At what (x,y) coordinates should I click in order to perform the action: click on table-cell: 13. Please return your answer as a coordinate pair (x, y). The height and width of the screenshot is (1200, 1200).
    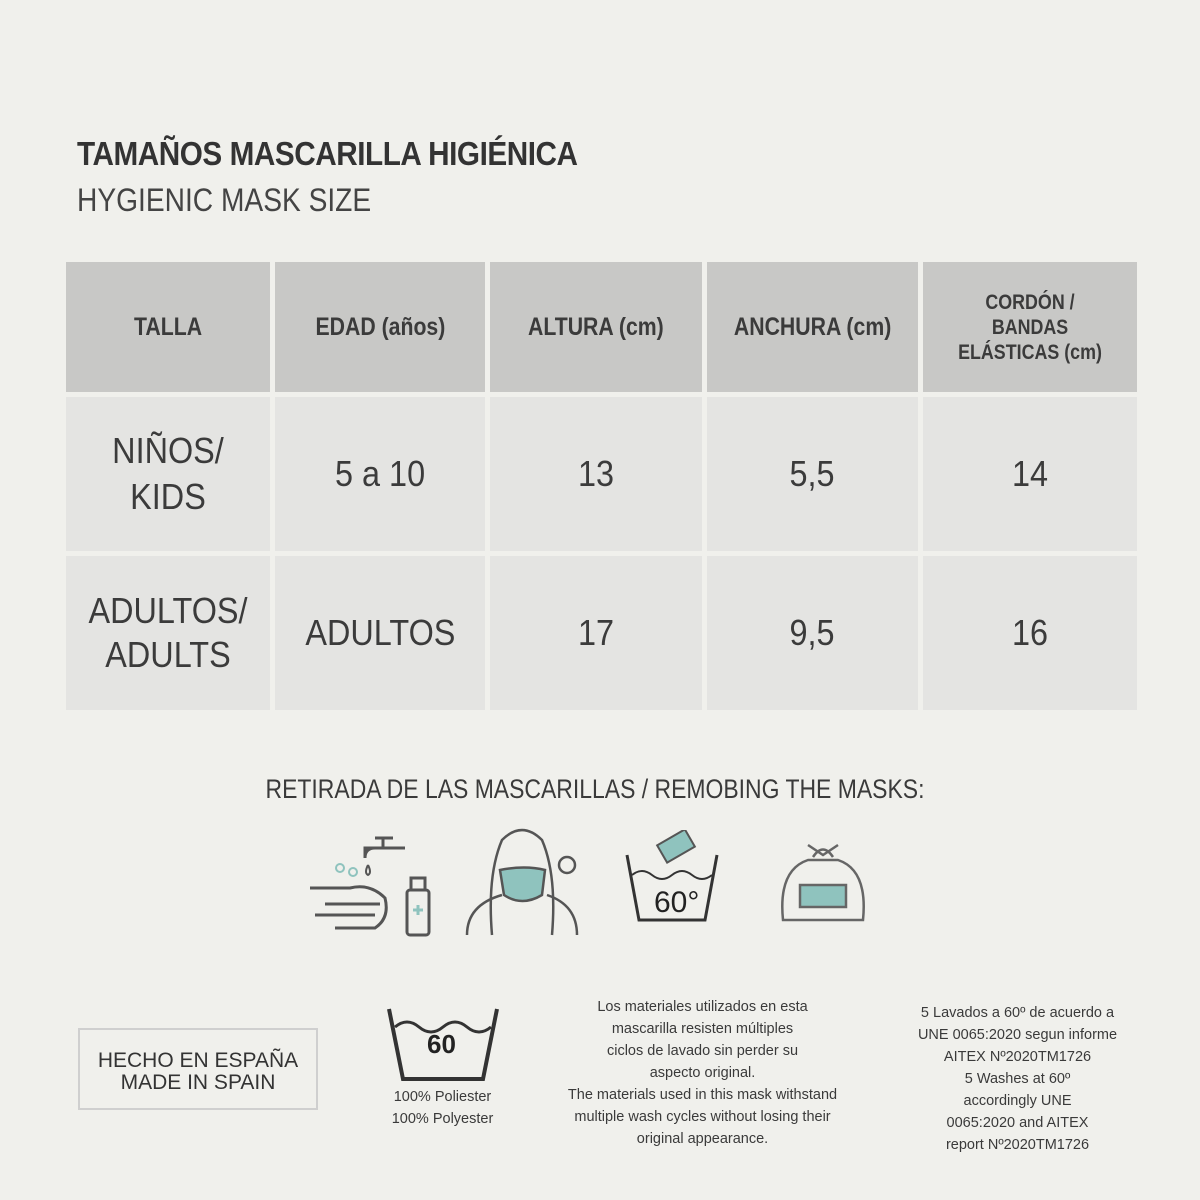
    Looking at the image, I should click on (596, 474).